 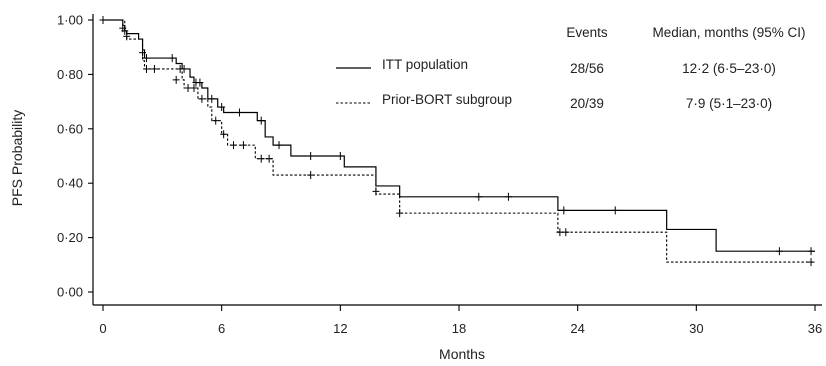 I want to click on x-axis-title: Months, so click(x=462, y=354).